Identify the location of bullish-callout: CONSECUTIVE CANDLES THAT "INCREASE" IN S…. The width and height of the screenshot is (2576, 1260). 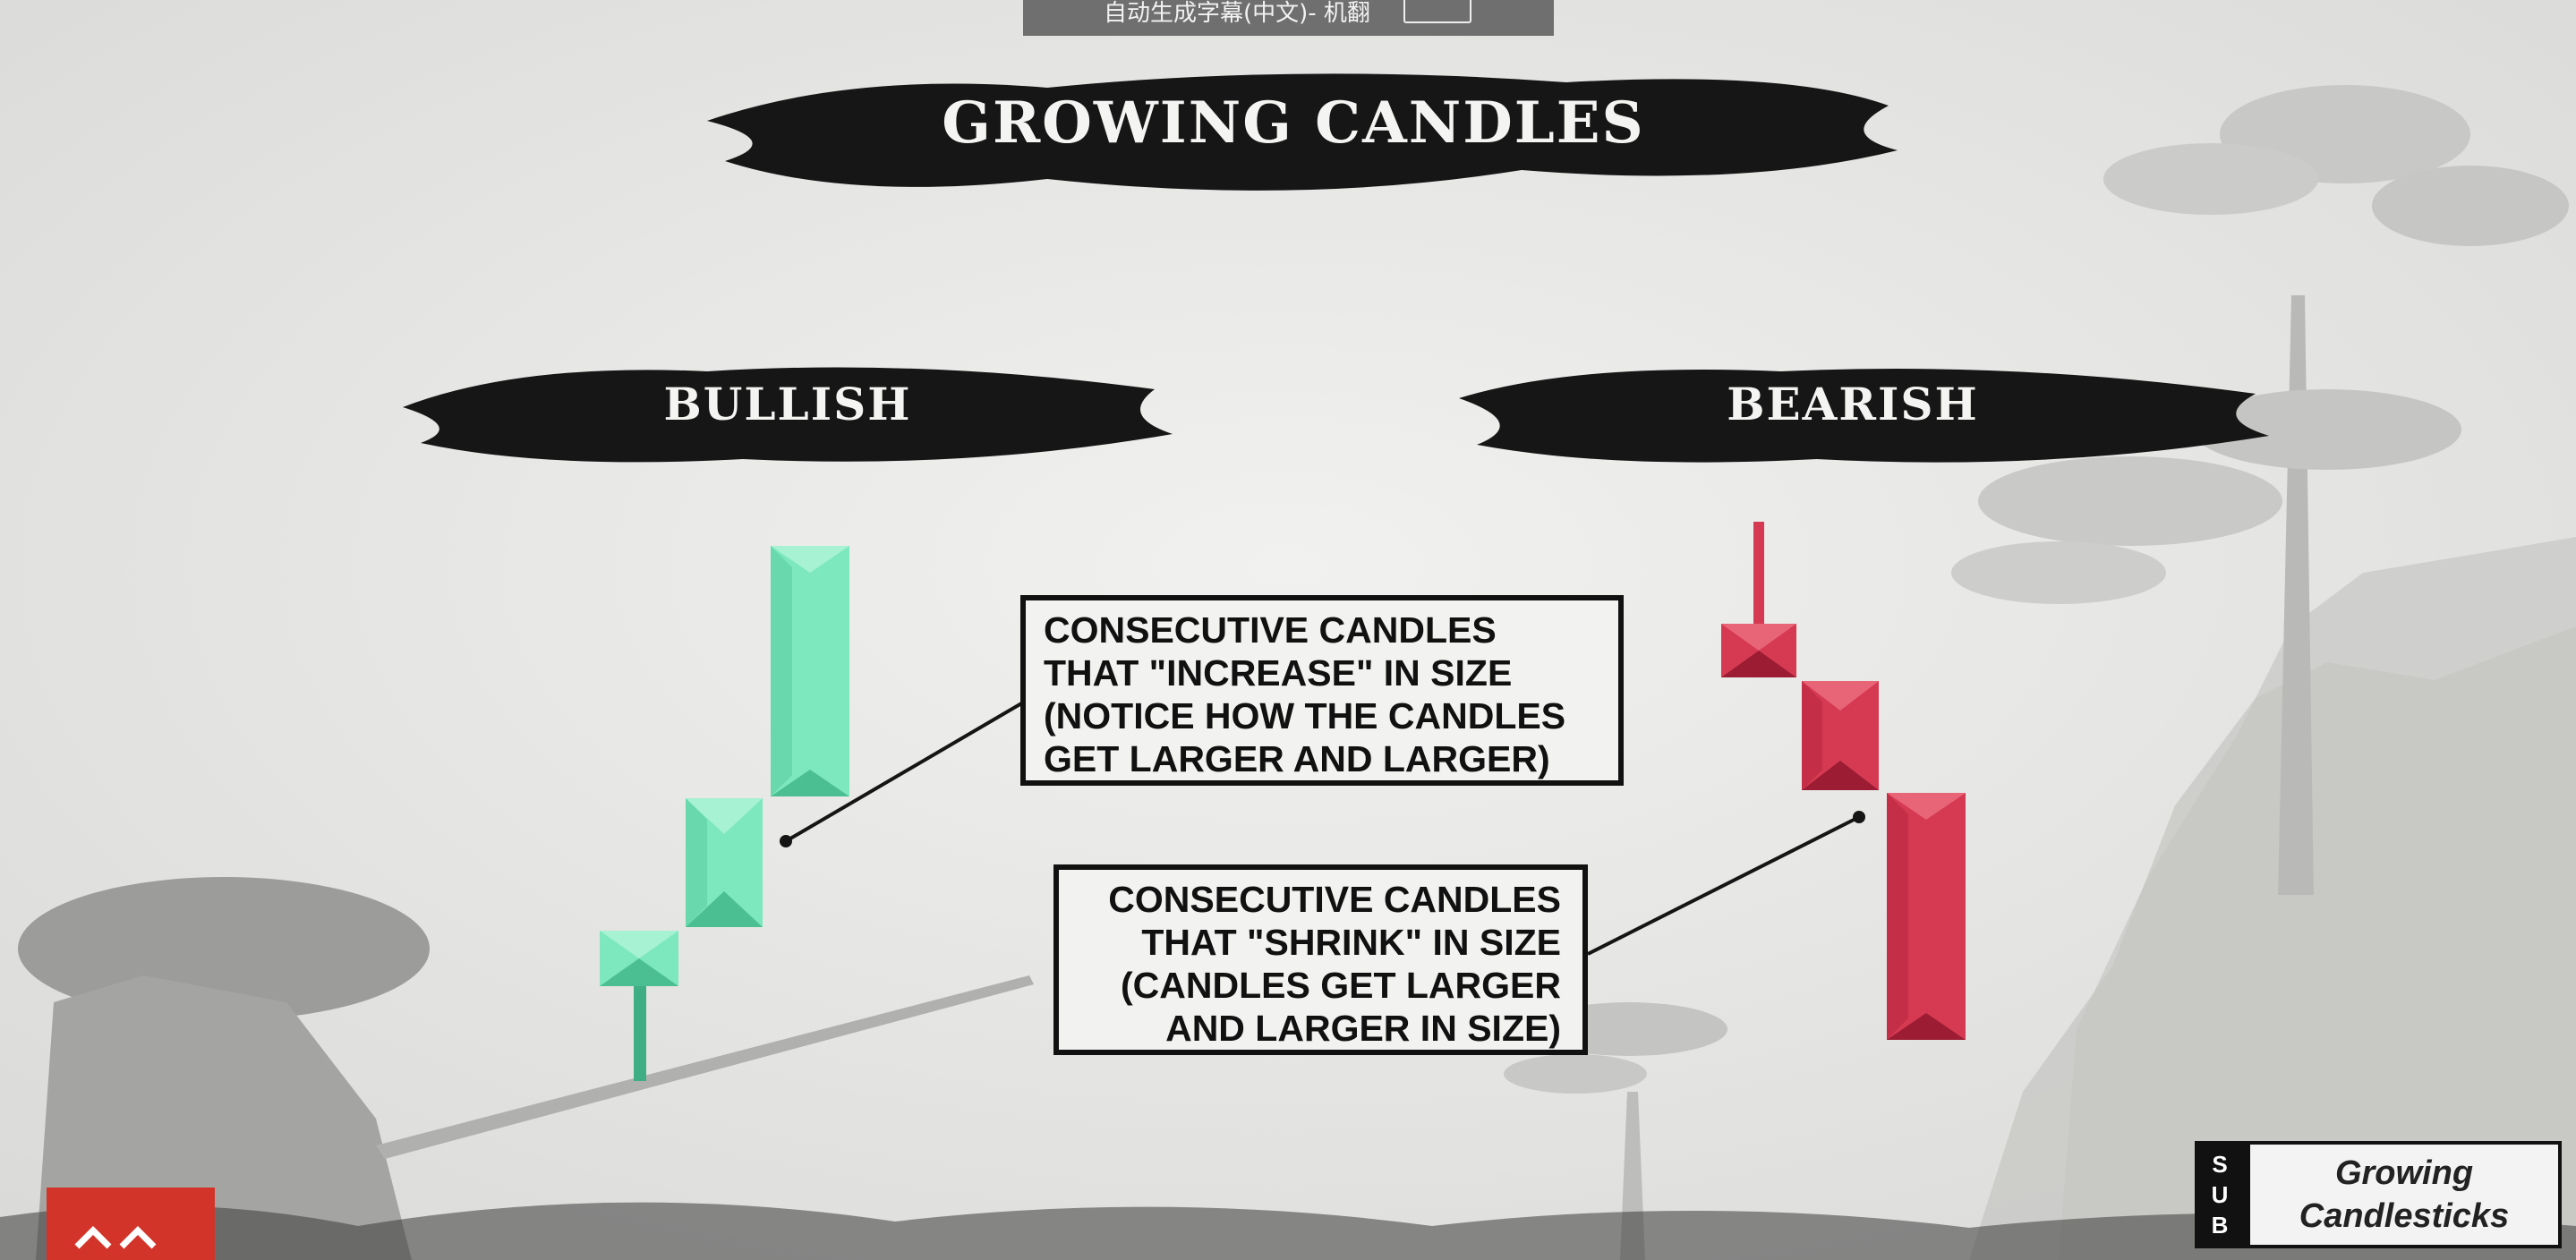
(1322, 690).